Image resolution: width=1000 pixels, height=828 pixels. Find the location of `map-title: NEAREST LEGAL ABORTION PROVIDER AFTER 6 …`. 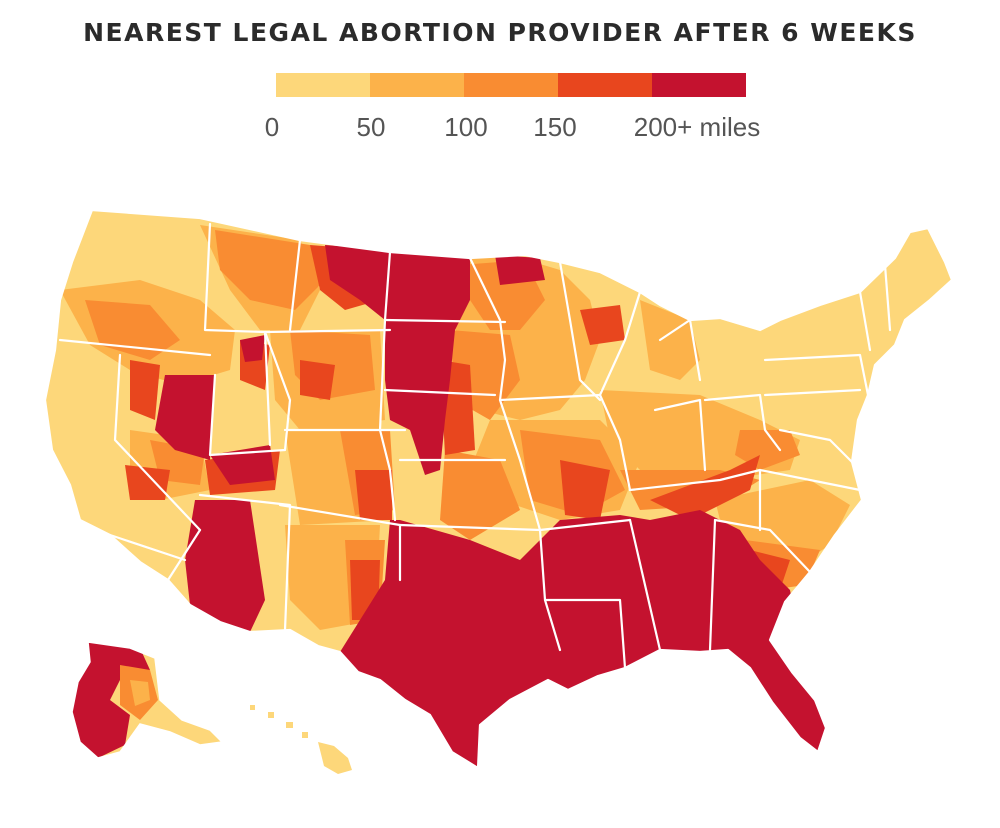

map-title: NEAREST LEGAL ABORTION PROVIDER AFTER 6 … is located at coordinates (500, 32).